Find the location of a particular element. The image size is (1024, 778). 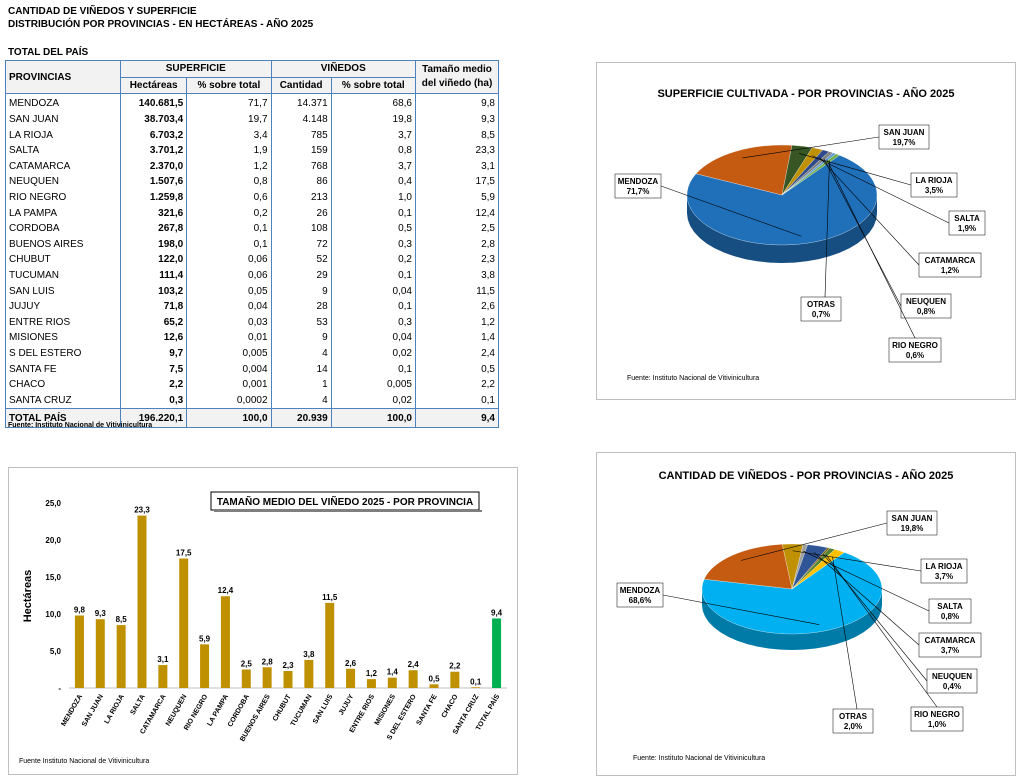

pie-label-name: OTRAS is located at coordinates (821, 304).